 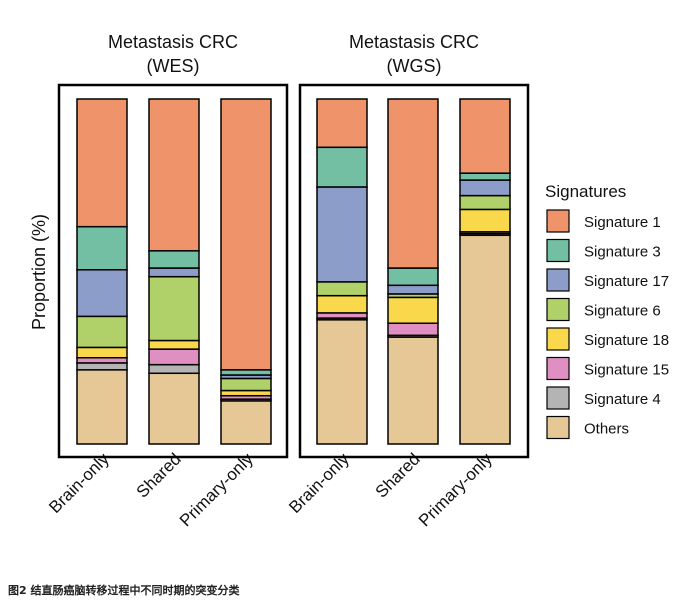 What do you see at coordinates (124, 590) in the screenshot?
I see `figure-caption: 图2 结直肠癌脑转移过程中不同时期的突变分类` at bounding box center [124, 590].